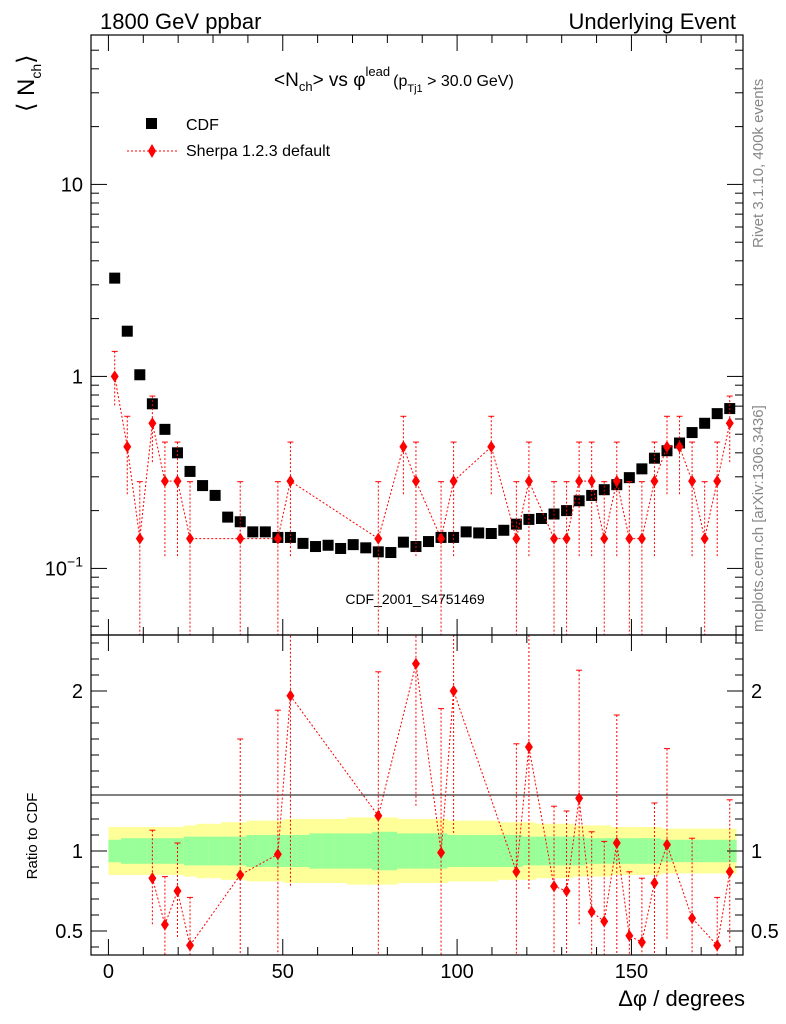 The height and width of the screenshot is (1024, 786). What do you see at coordinates (758, 163) in the screenshot?
I see `side-text-rivet: Rivet 3.1.10, 400k events` at bounding box center [758, 163].